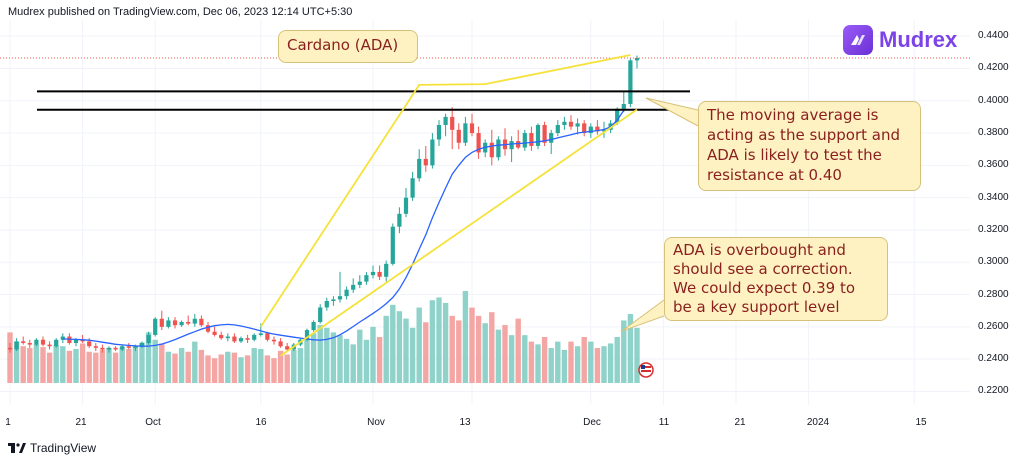  What do you see at coordinates (993, 262) in the screenshot?
I see `y-tick-label: 0.3000` at bounding box center [993, 262].